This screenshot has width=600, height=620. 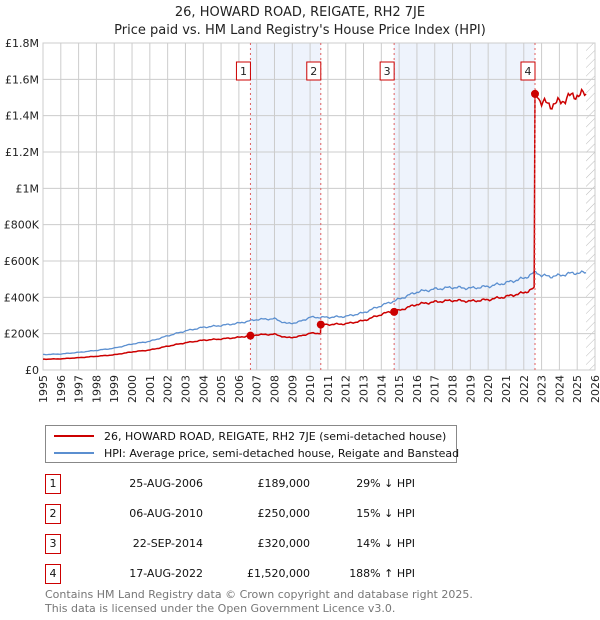 What do you see at coordinates (22, 152) in the screenshot?
I see `y-tick-label: £1.2M` at bounding box center [22, 152].